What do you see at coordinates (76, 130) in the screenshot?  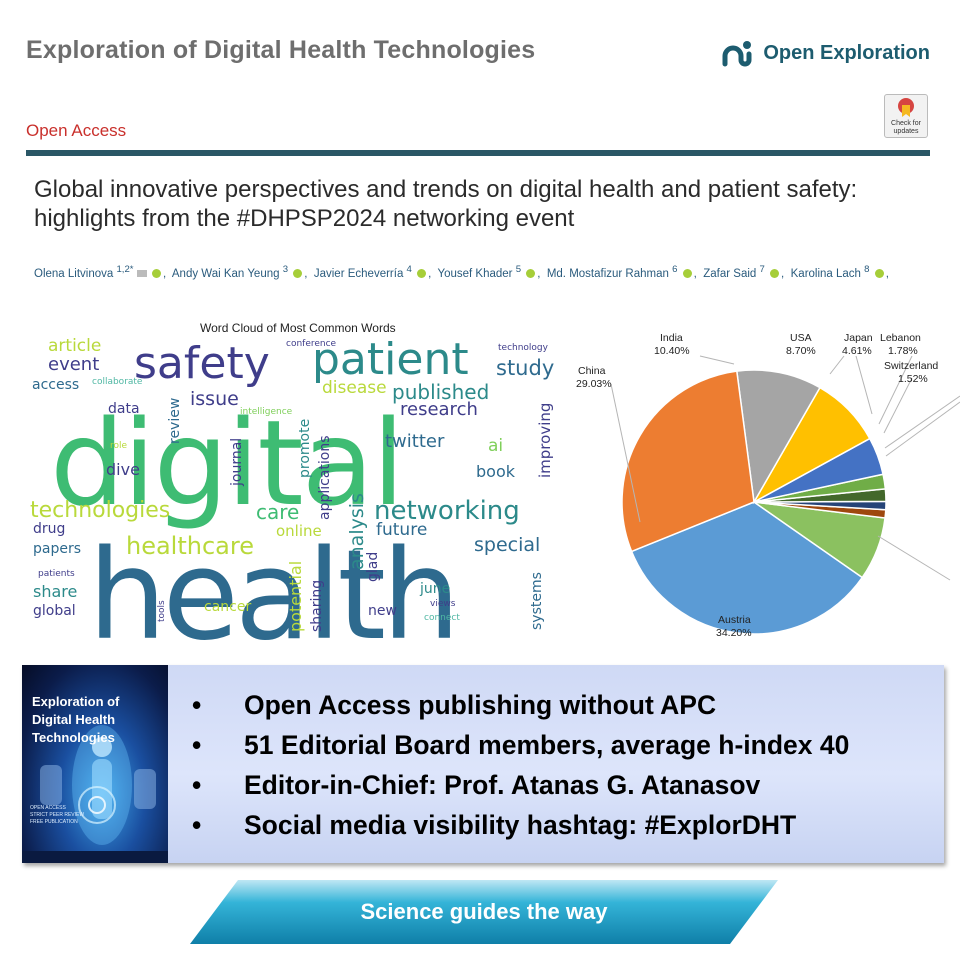 I see `open-access-label: Open Access` at bounding box center [76, 130].